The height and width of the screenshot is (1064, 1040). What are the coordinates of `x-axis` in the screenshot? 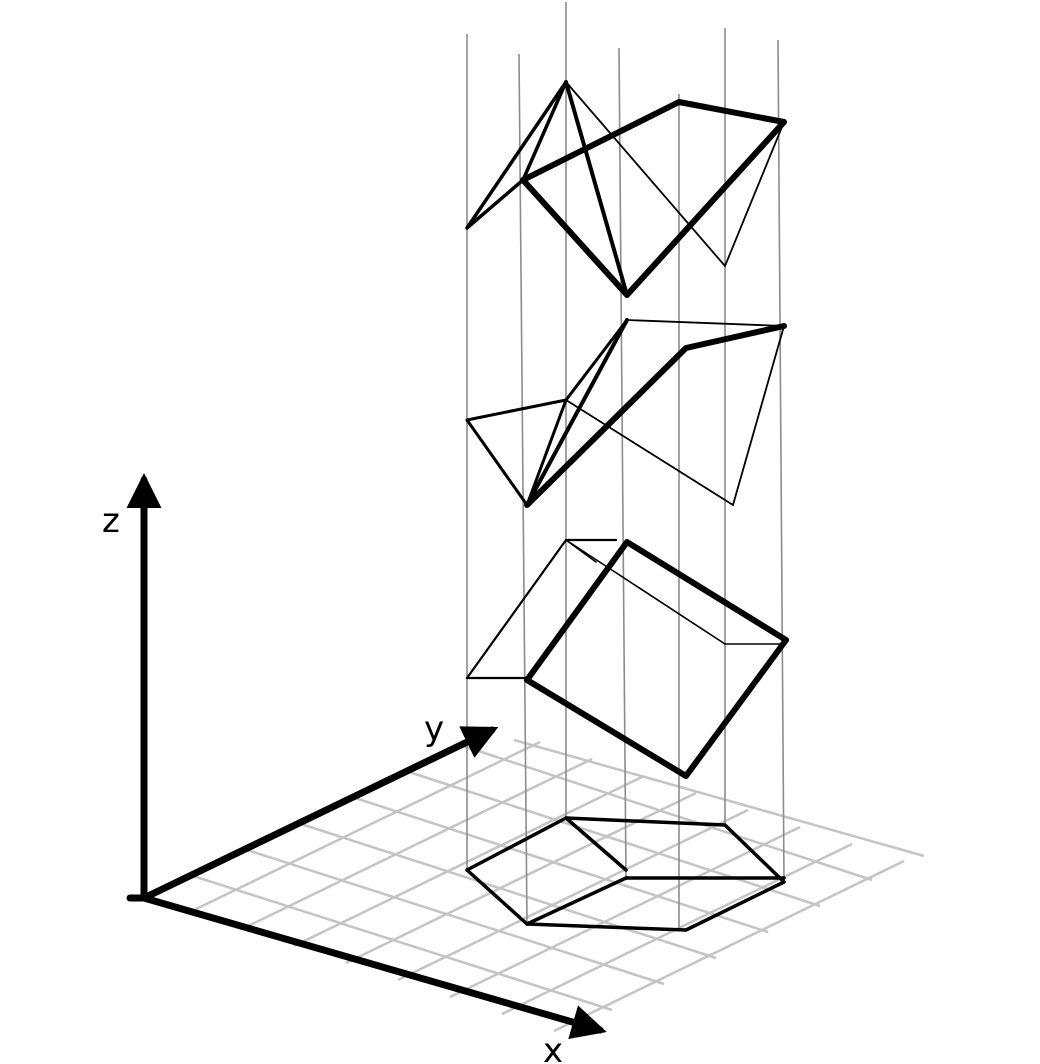 It's located at (373, 967).